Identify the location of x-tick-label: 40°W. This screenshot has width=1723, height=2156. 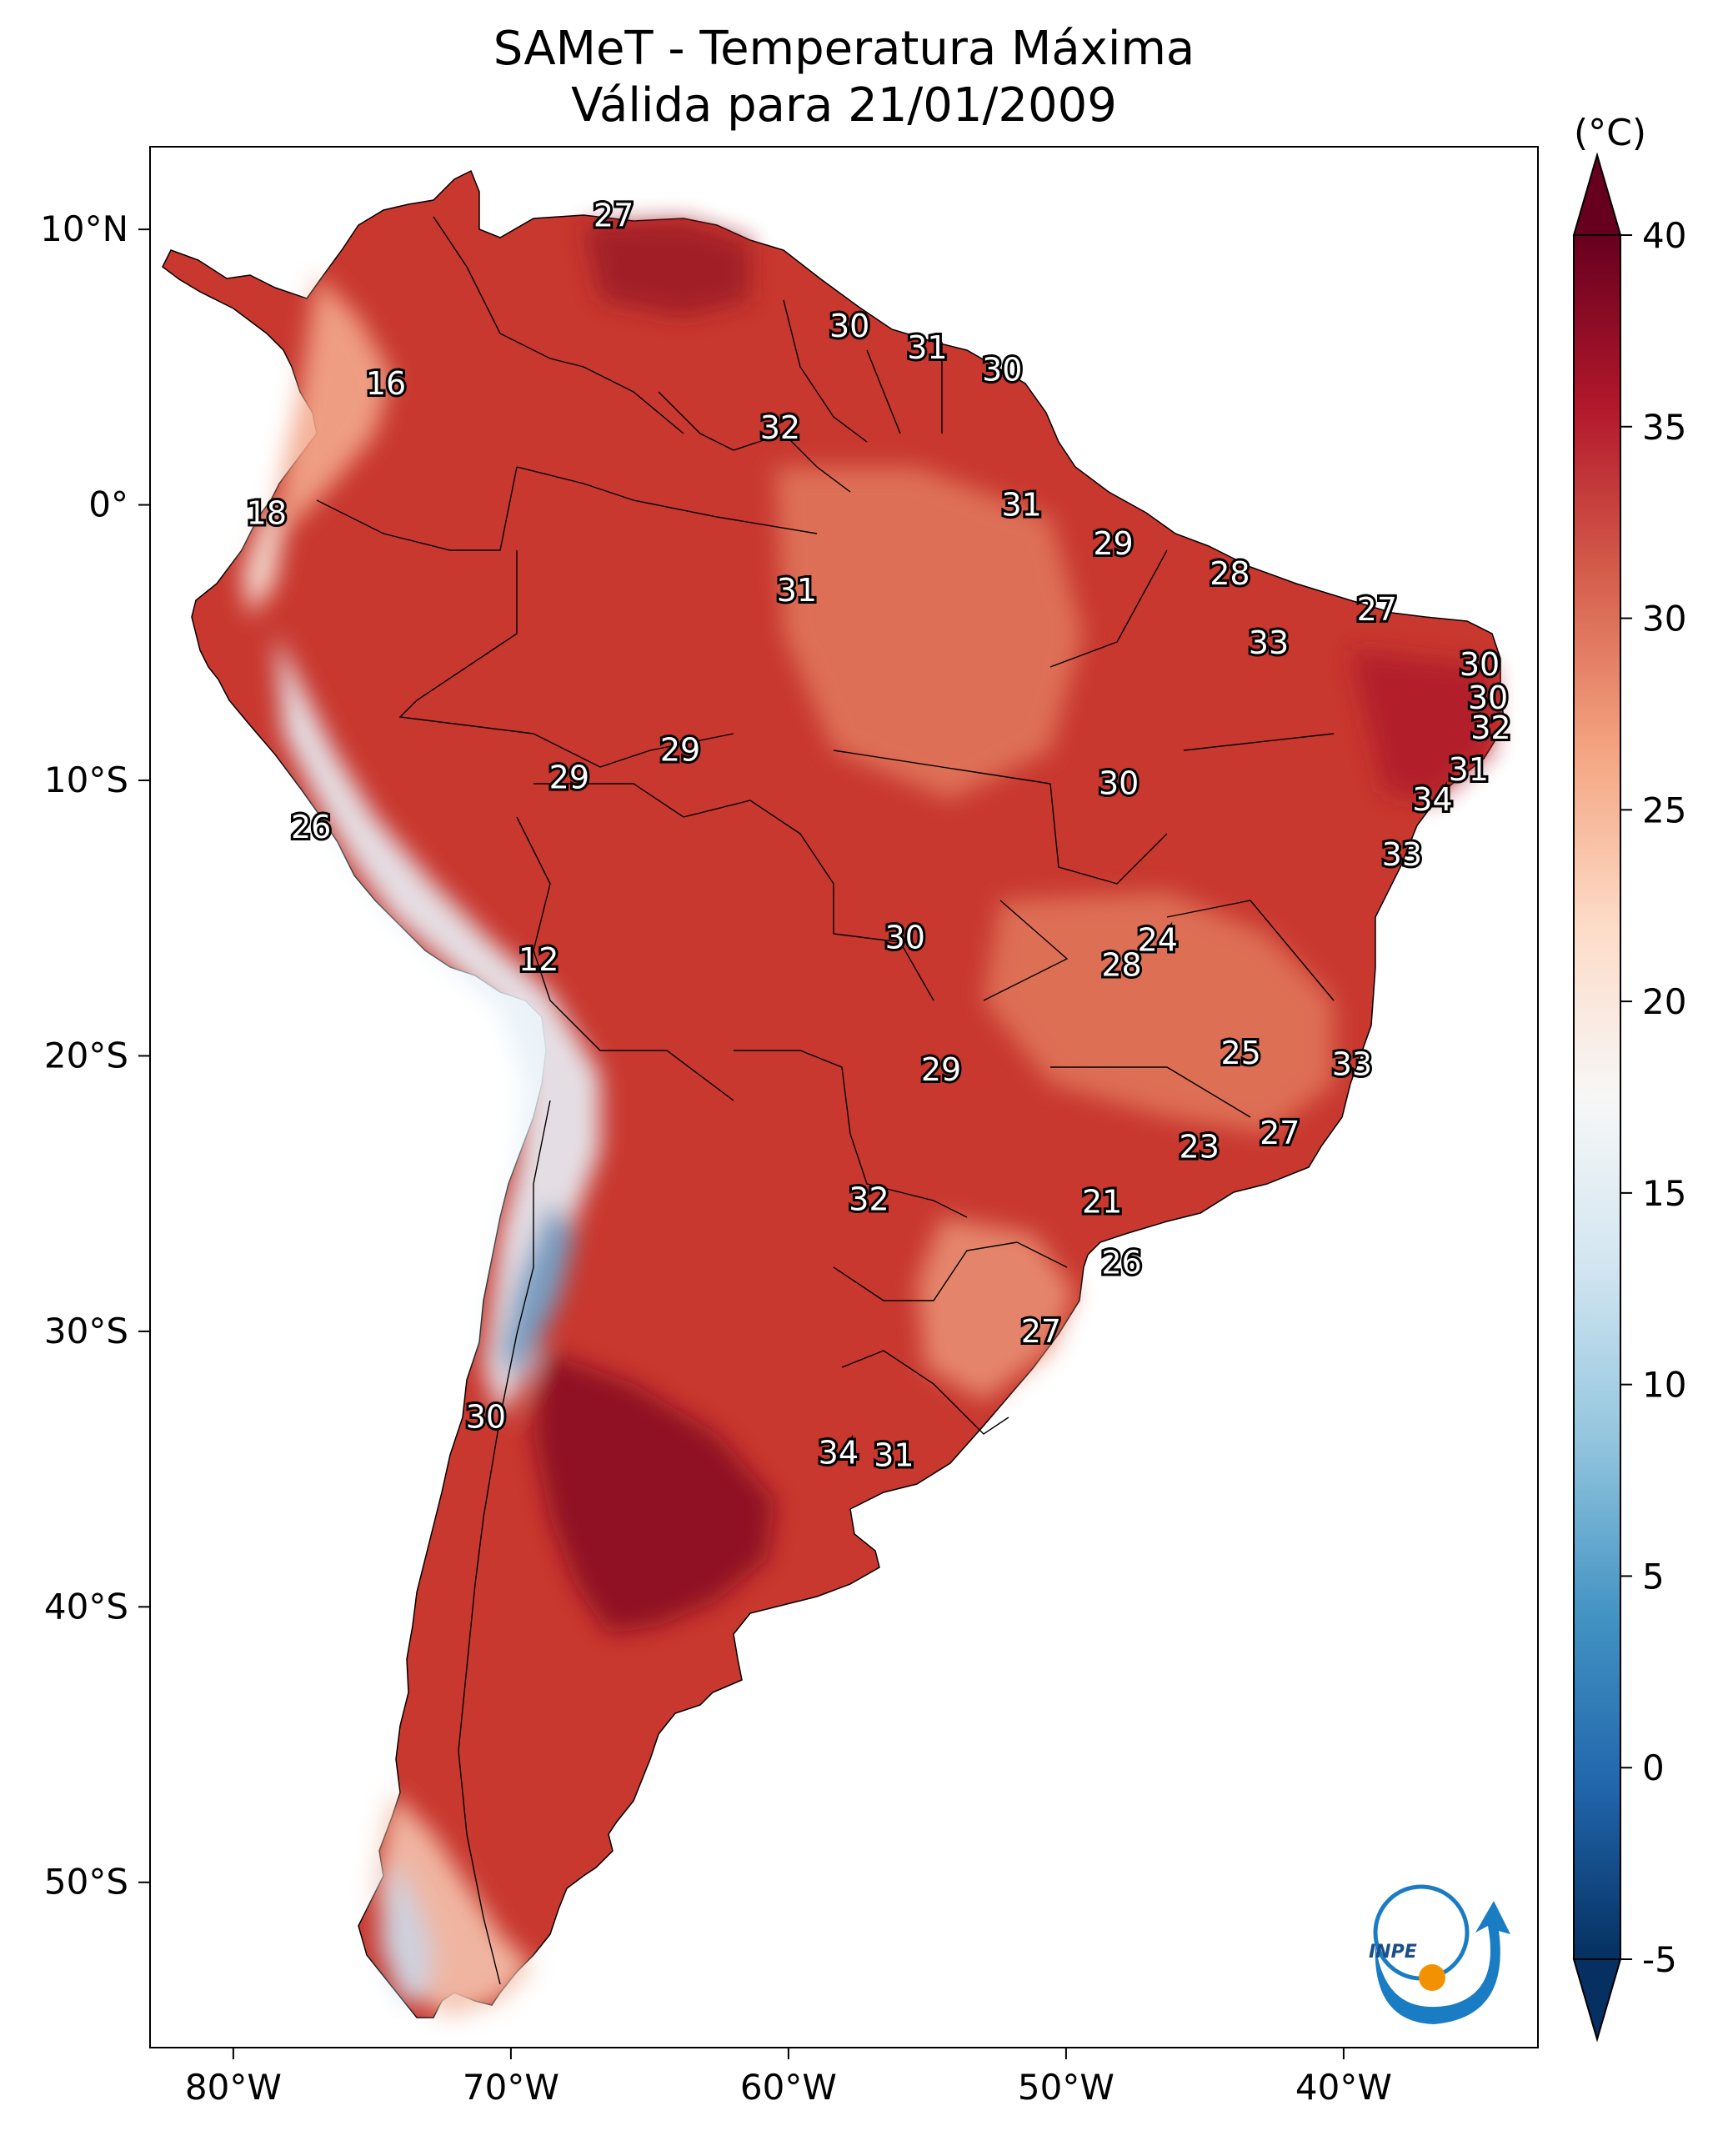
(1343, 2087).